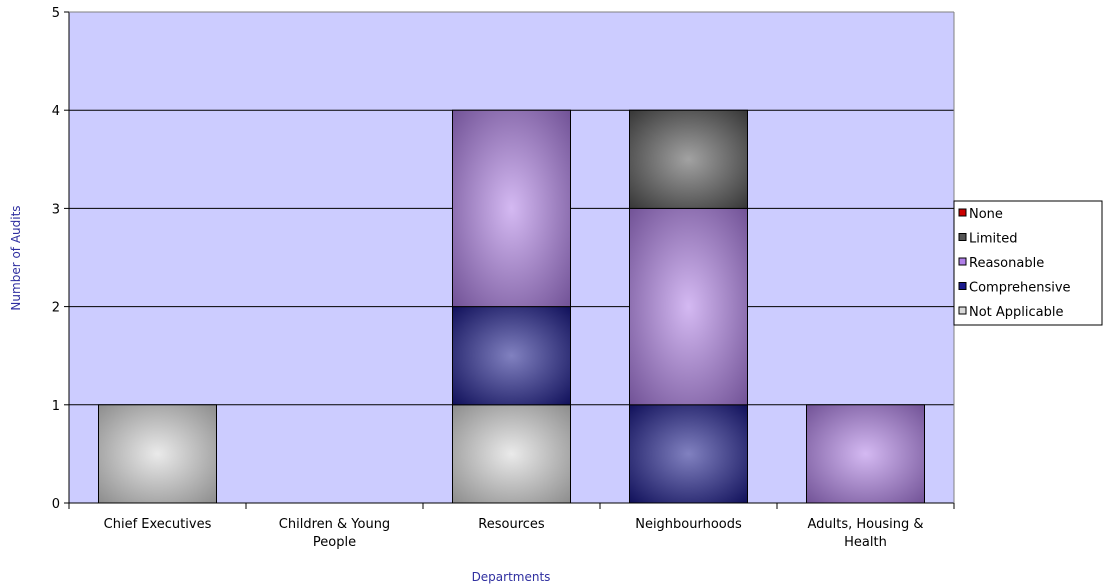 This screenshot has width=1103, height=587. What do you see at coordinates (986, 214) in the screenshot?
I see `legend-label: None` at bounding box center [986, 214].